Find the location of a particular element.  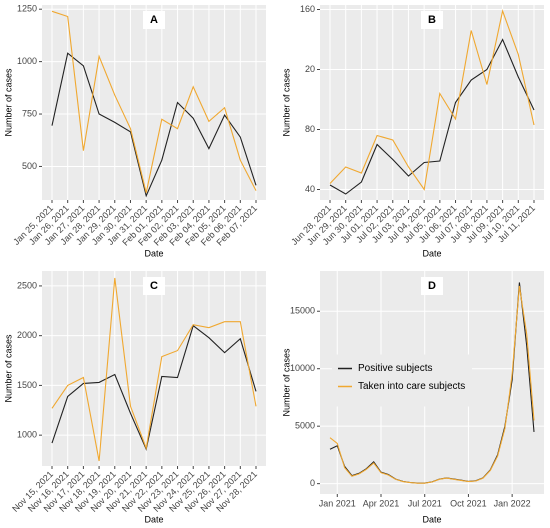

y-tick-label: 1250 is located at coordinates (27, 9).